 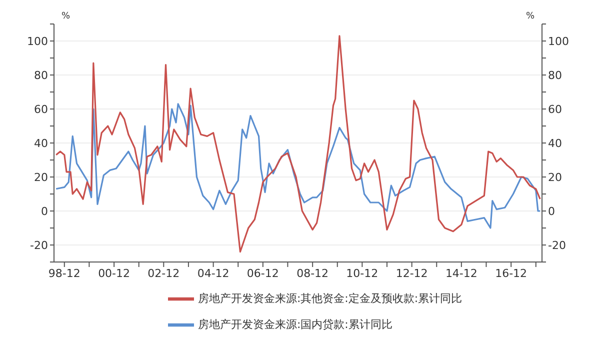 What do you see at coordinates (412, 273) in the screenshot?
I see `x-tick-label: 12-12` at bounding box center [412, 273].